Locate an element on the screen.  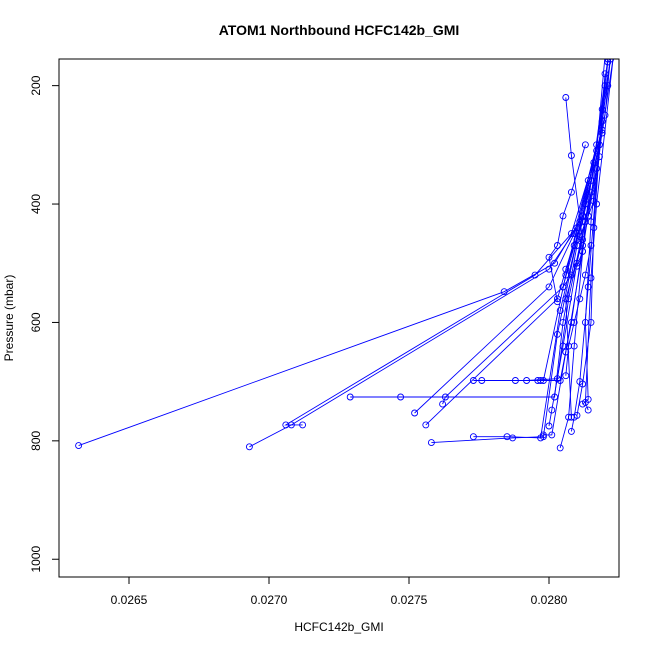
chart-title: ATOM1 Northbound HCFC142b_GMI is located at coordinates (339, 30).